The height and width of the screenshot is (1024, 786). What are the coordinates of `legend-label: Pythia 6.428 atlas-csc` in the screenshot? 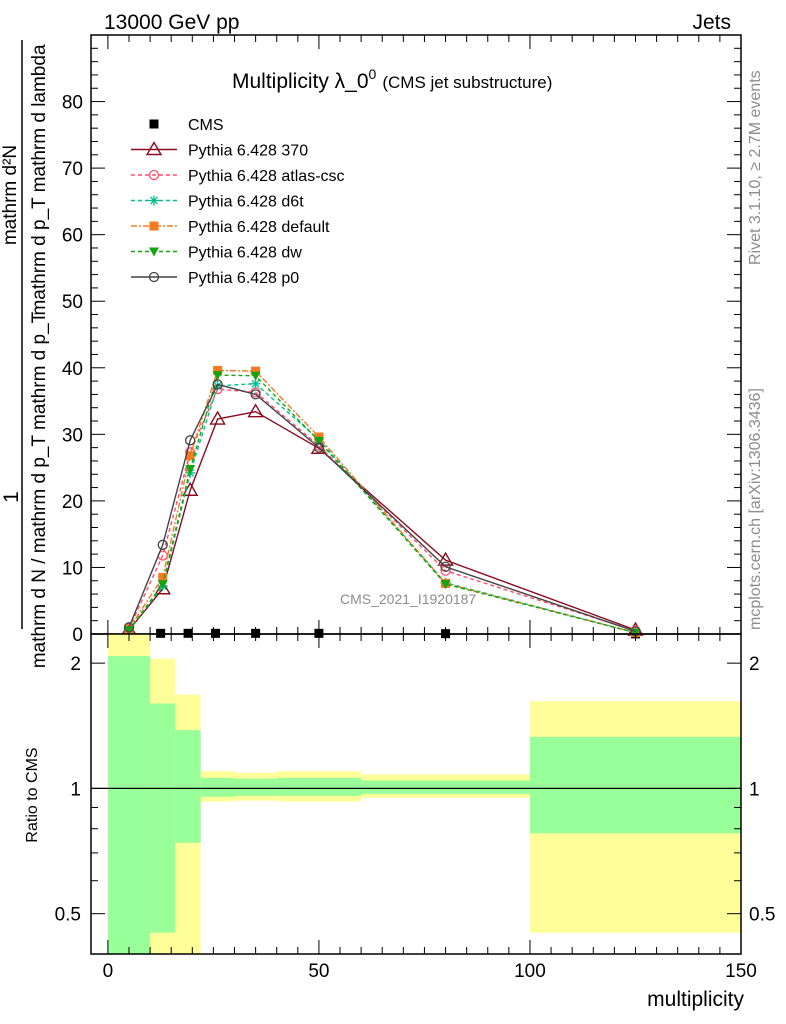 It's located at (266, 176).